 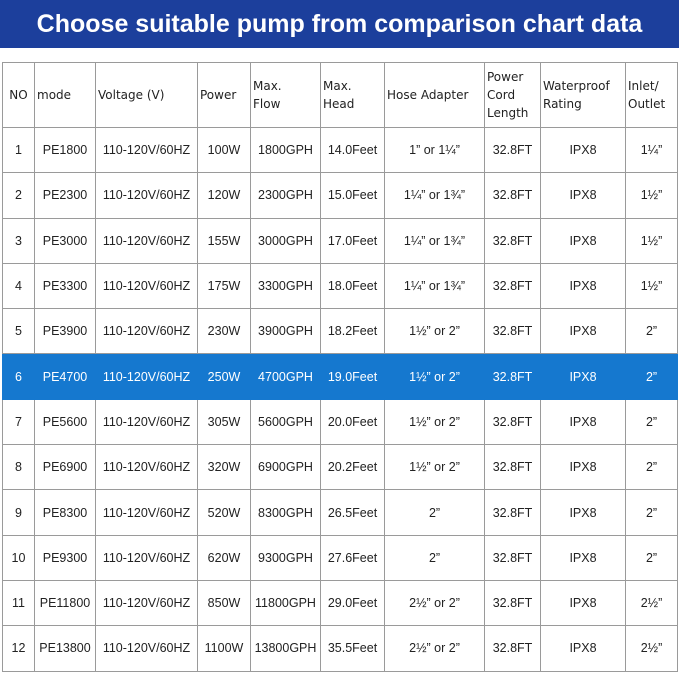 I want to click on table-cell: 13800GPH, so click(x=285, y=648).